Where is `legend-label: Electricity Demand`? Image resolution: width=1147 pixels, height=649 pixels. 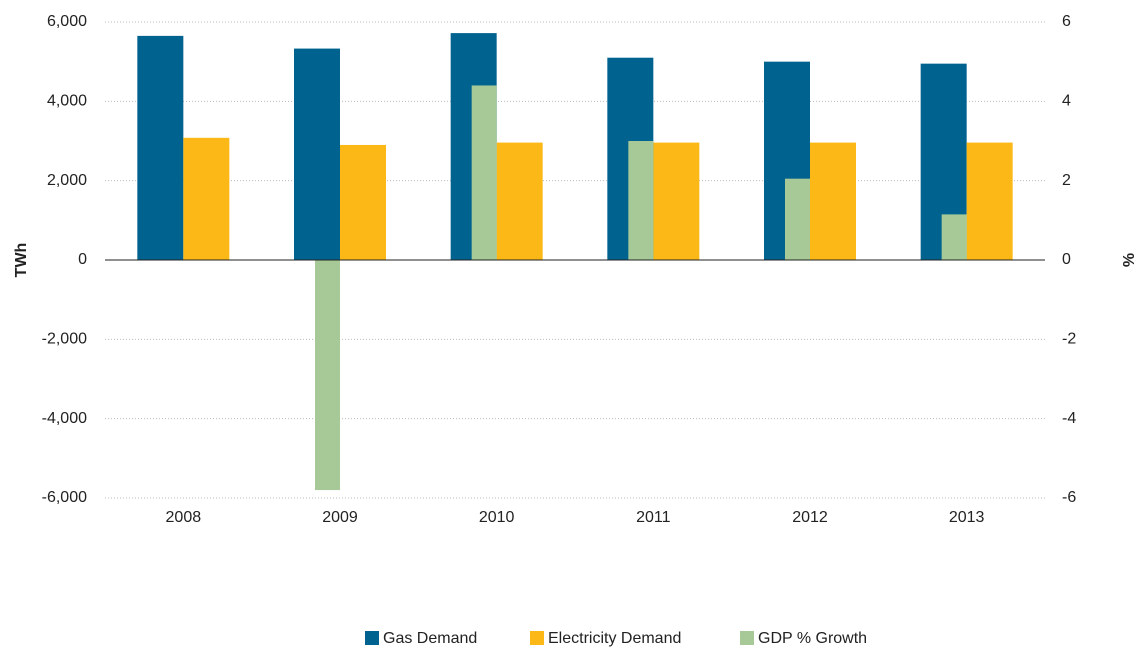 legend-label: Electricity Demand is located at coordinates (614, 638).